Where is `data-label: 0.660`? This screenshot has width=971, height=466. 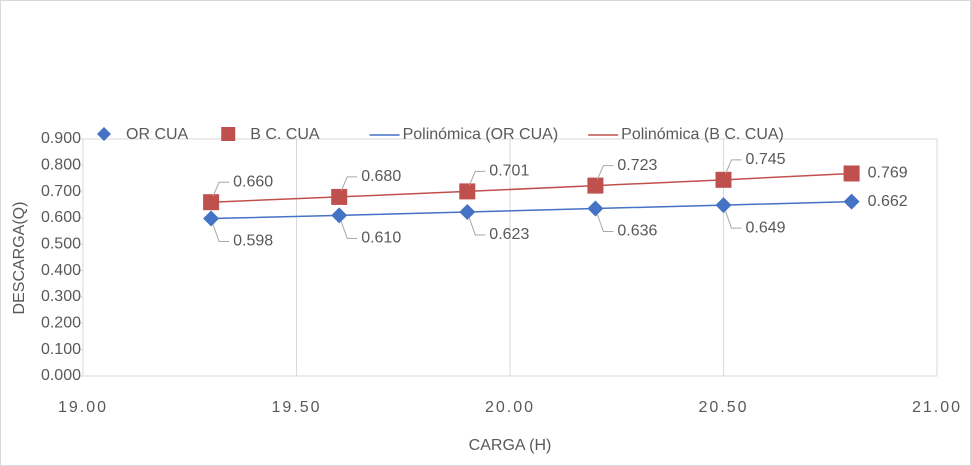 data-label: 0.660 is located at coordinates (253, 181).